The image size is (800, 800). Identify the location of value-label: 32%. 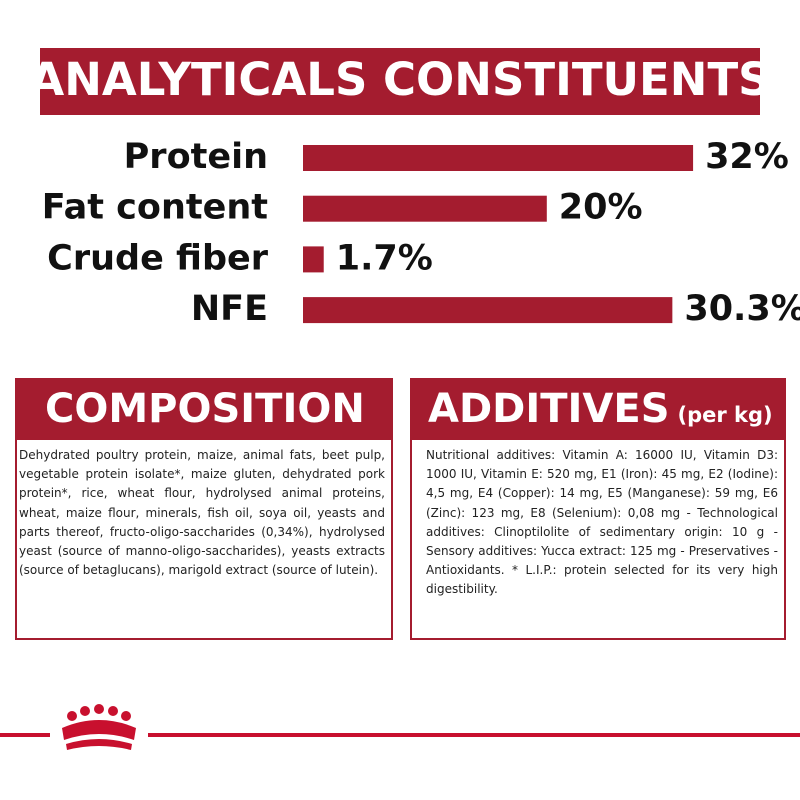
(747, 157).